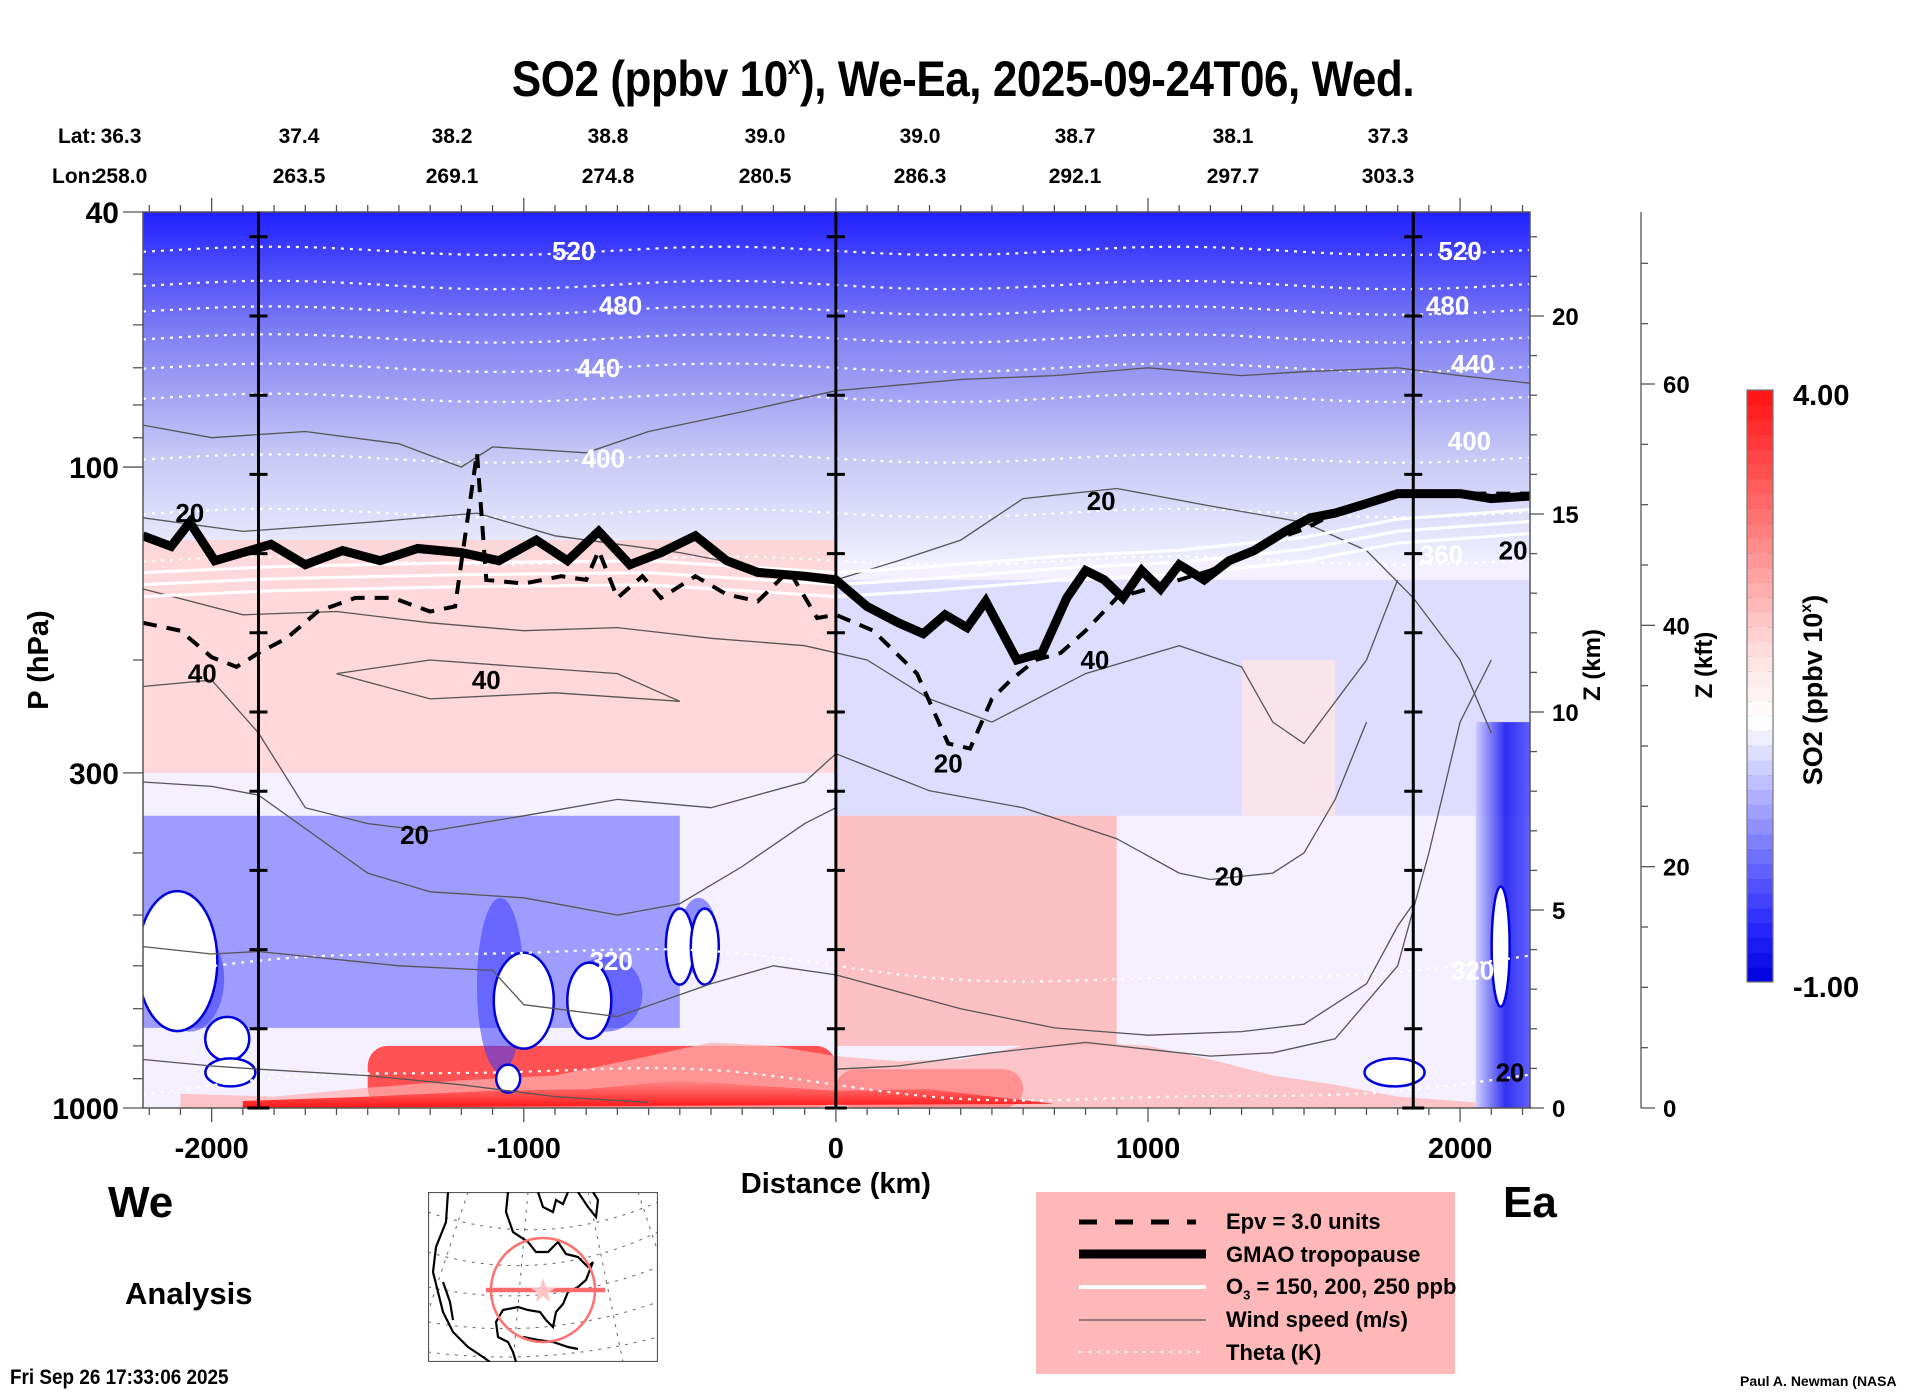  What do you see at coordinates (573, 251) in the screenshot?
I see `theta-label: 520` at bounding box center [573, 251].